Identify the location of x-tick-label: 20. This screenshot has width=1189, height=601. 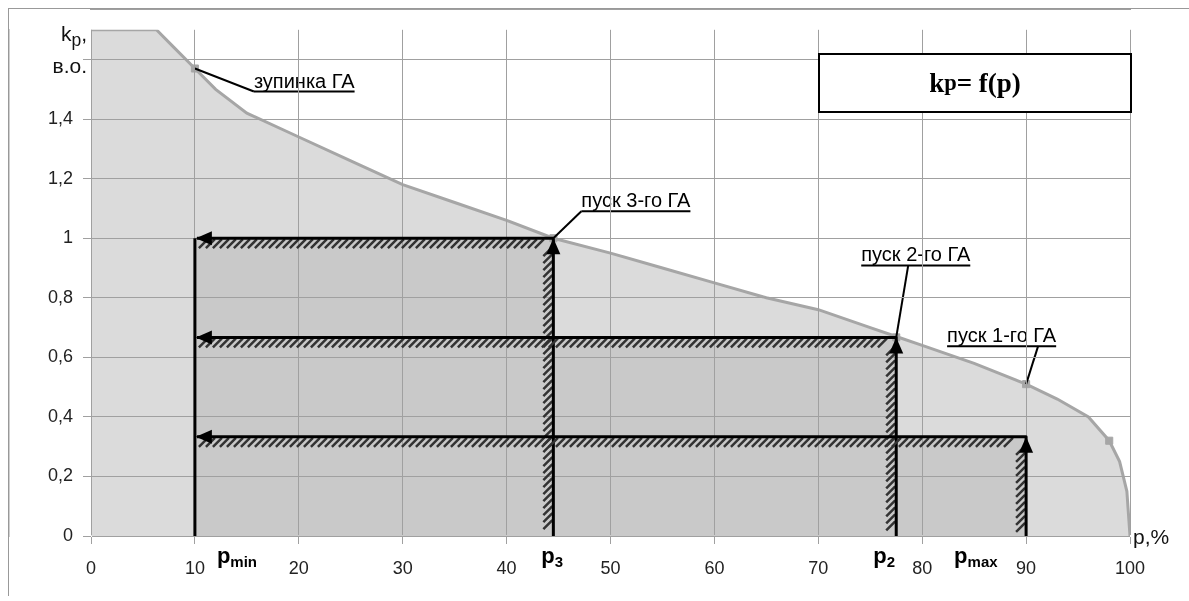
(298, 567).